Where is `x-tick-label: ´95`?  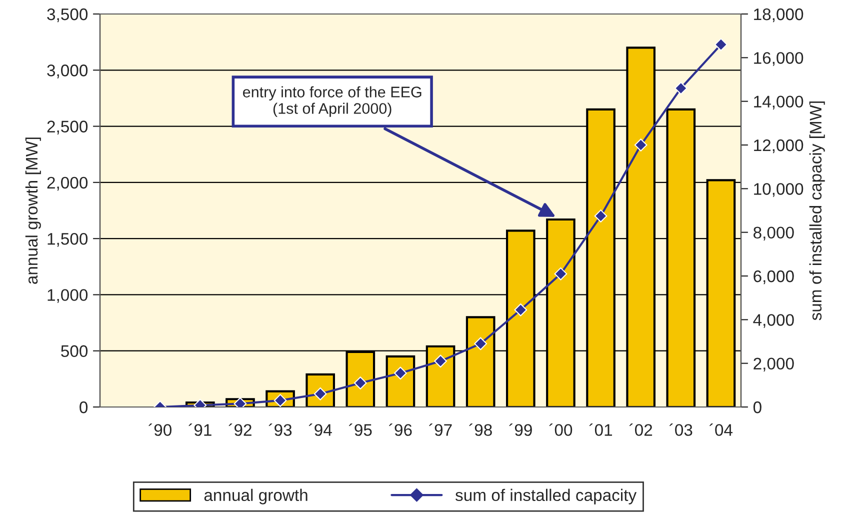 x-tick-label: ´95 is located at coordinates (360, 429).